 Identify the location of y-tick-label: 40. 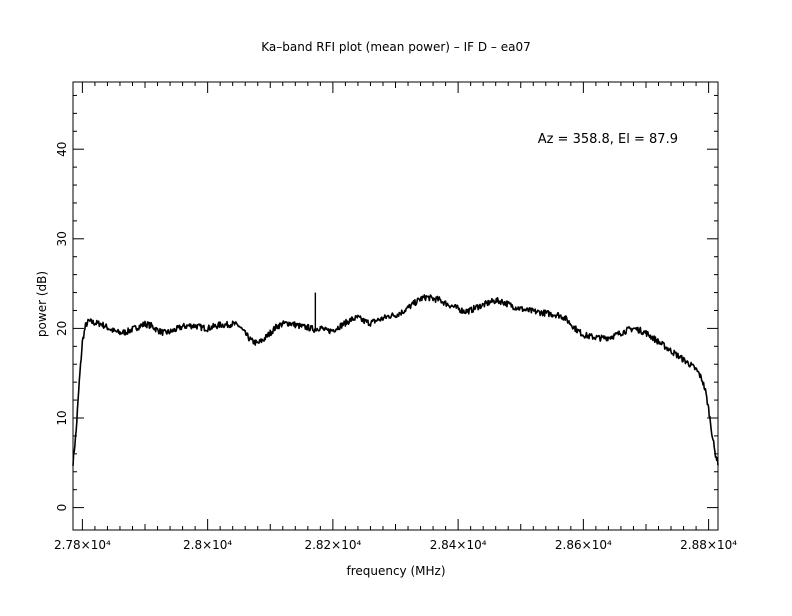
(62, 149).